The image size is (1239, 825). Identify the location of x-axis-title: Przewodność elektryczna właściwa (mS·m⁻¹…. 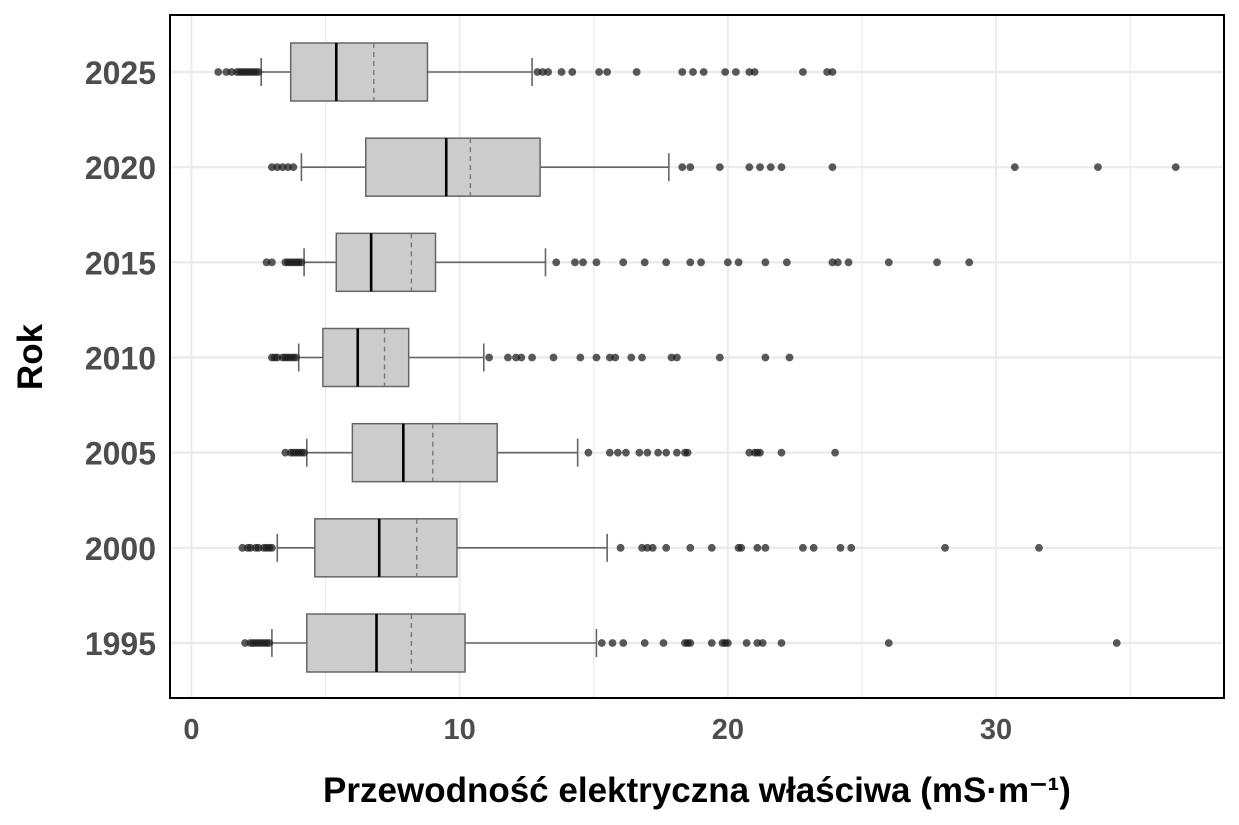
(697, 790).